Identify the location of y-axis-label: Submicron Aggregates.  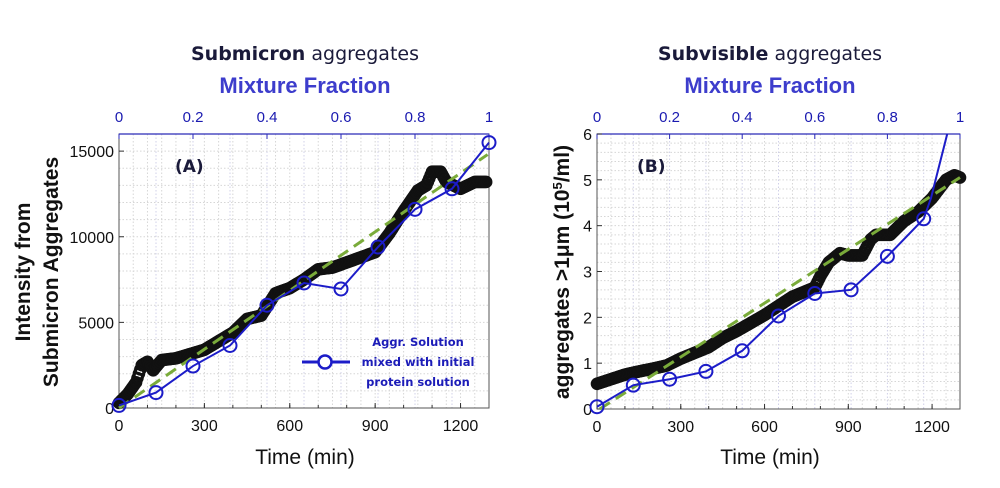
(51, 272).